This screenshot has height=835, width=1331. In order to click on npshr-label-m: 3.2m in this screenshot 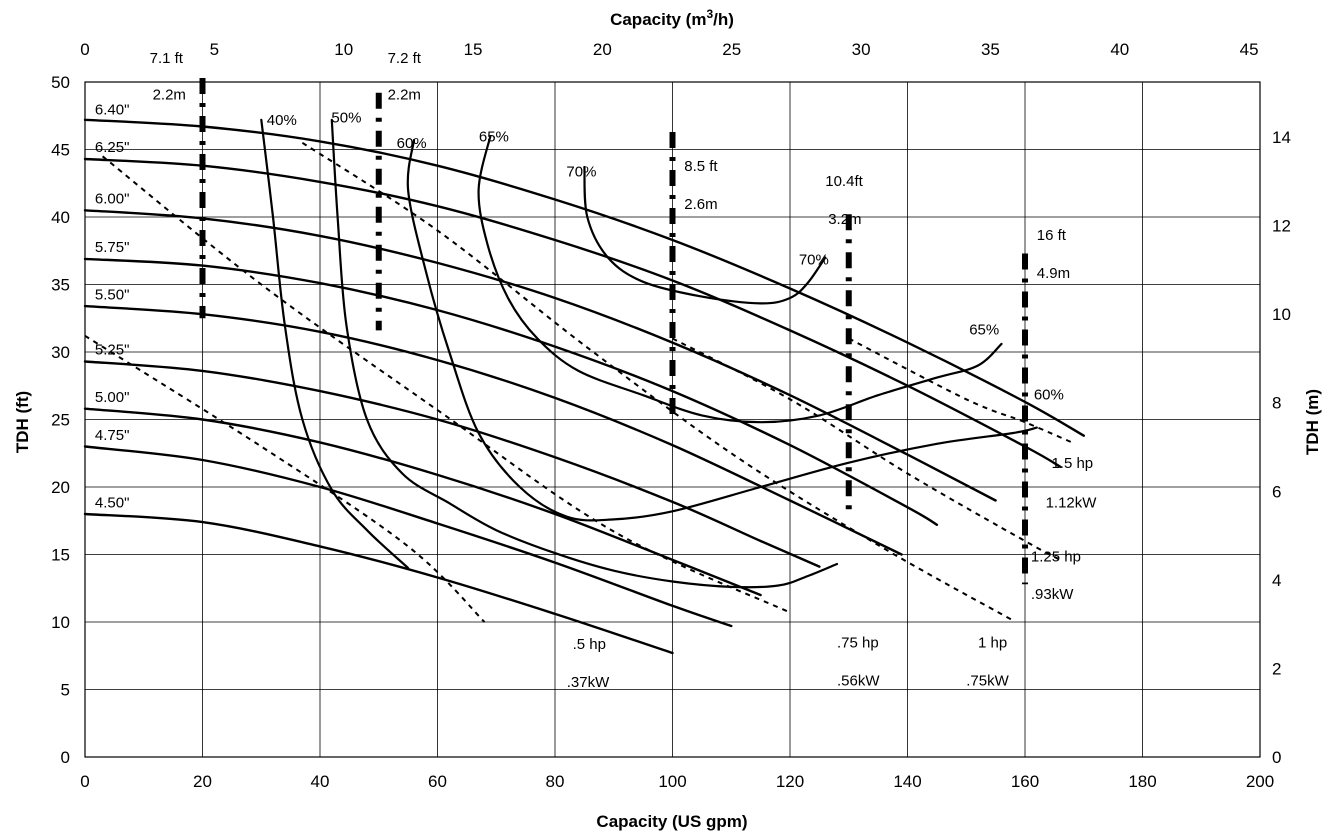, I will do `click(844, 219)`.